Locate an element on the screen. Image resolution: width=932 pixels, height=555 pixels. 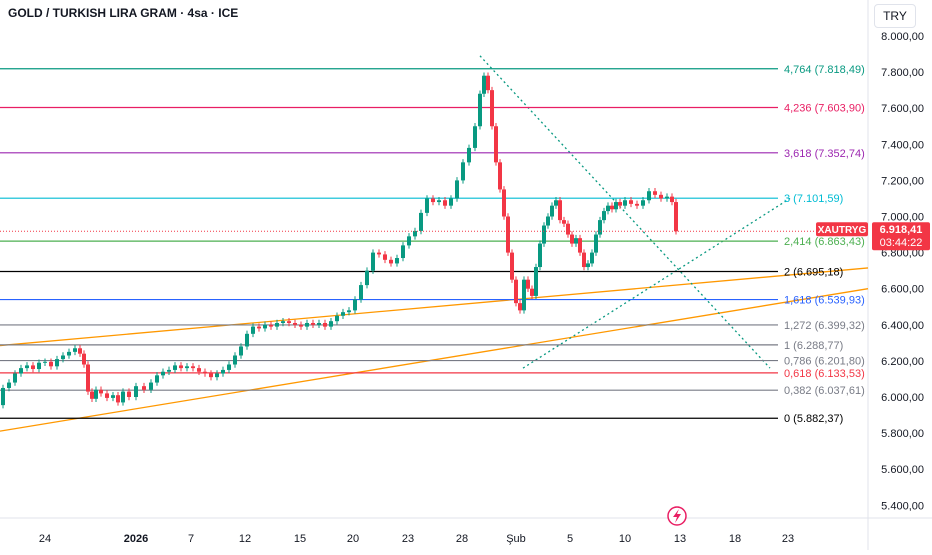
currency-button: TRY is located at coordinates (895, 16).